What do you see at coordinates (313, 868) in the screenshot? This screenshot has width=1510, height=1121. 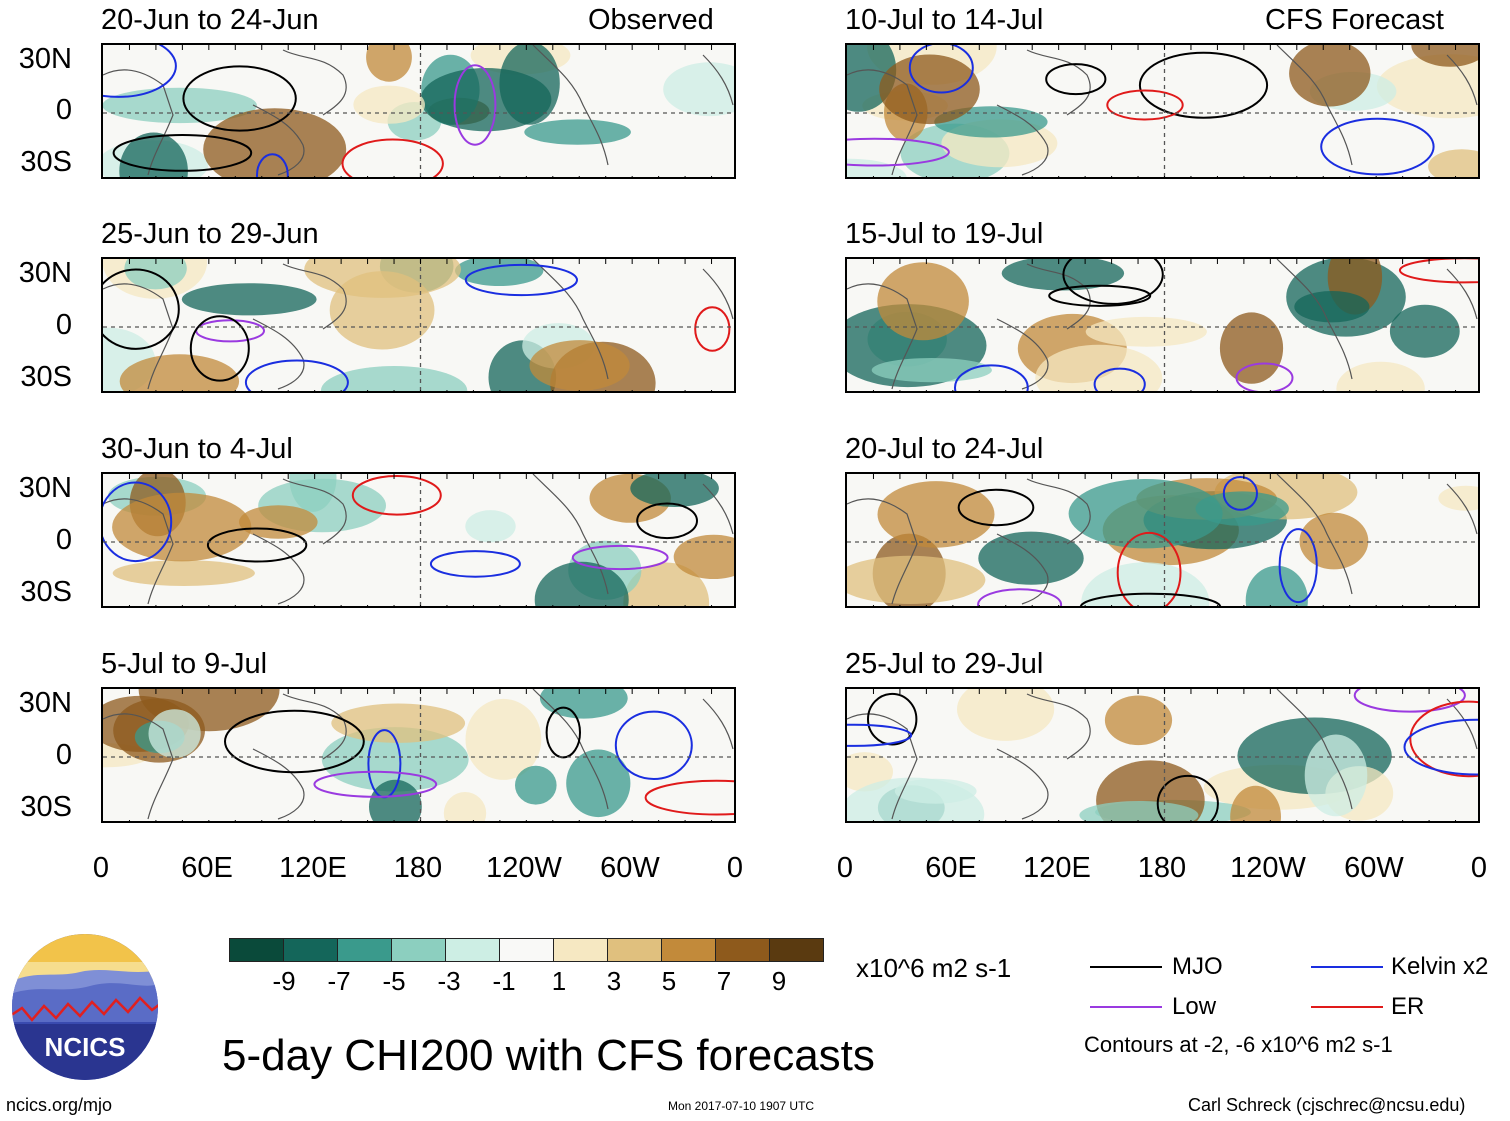 I see `lon-label: 120E` at bounding box center [313, 868].